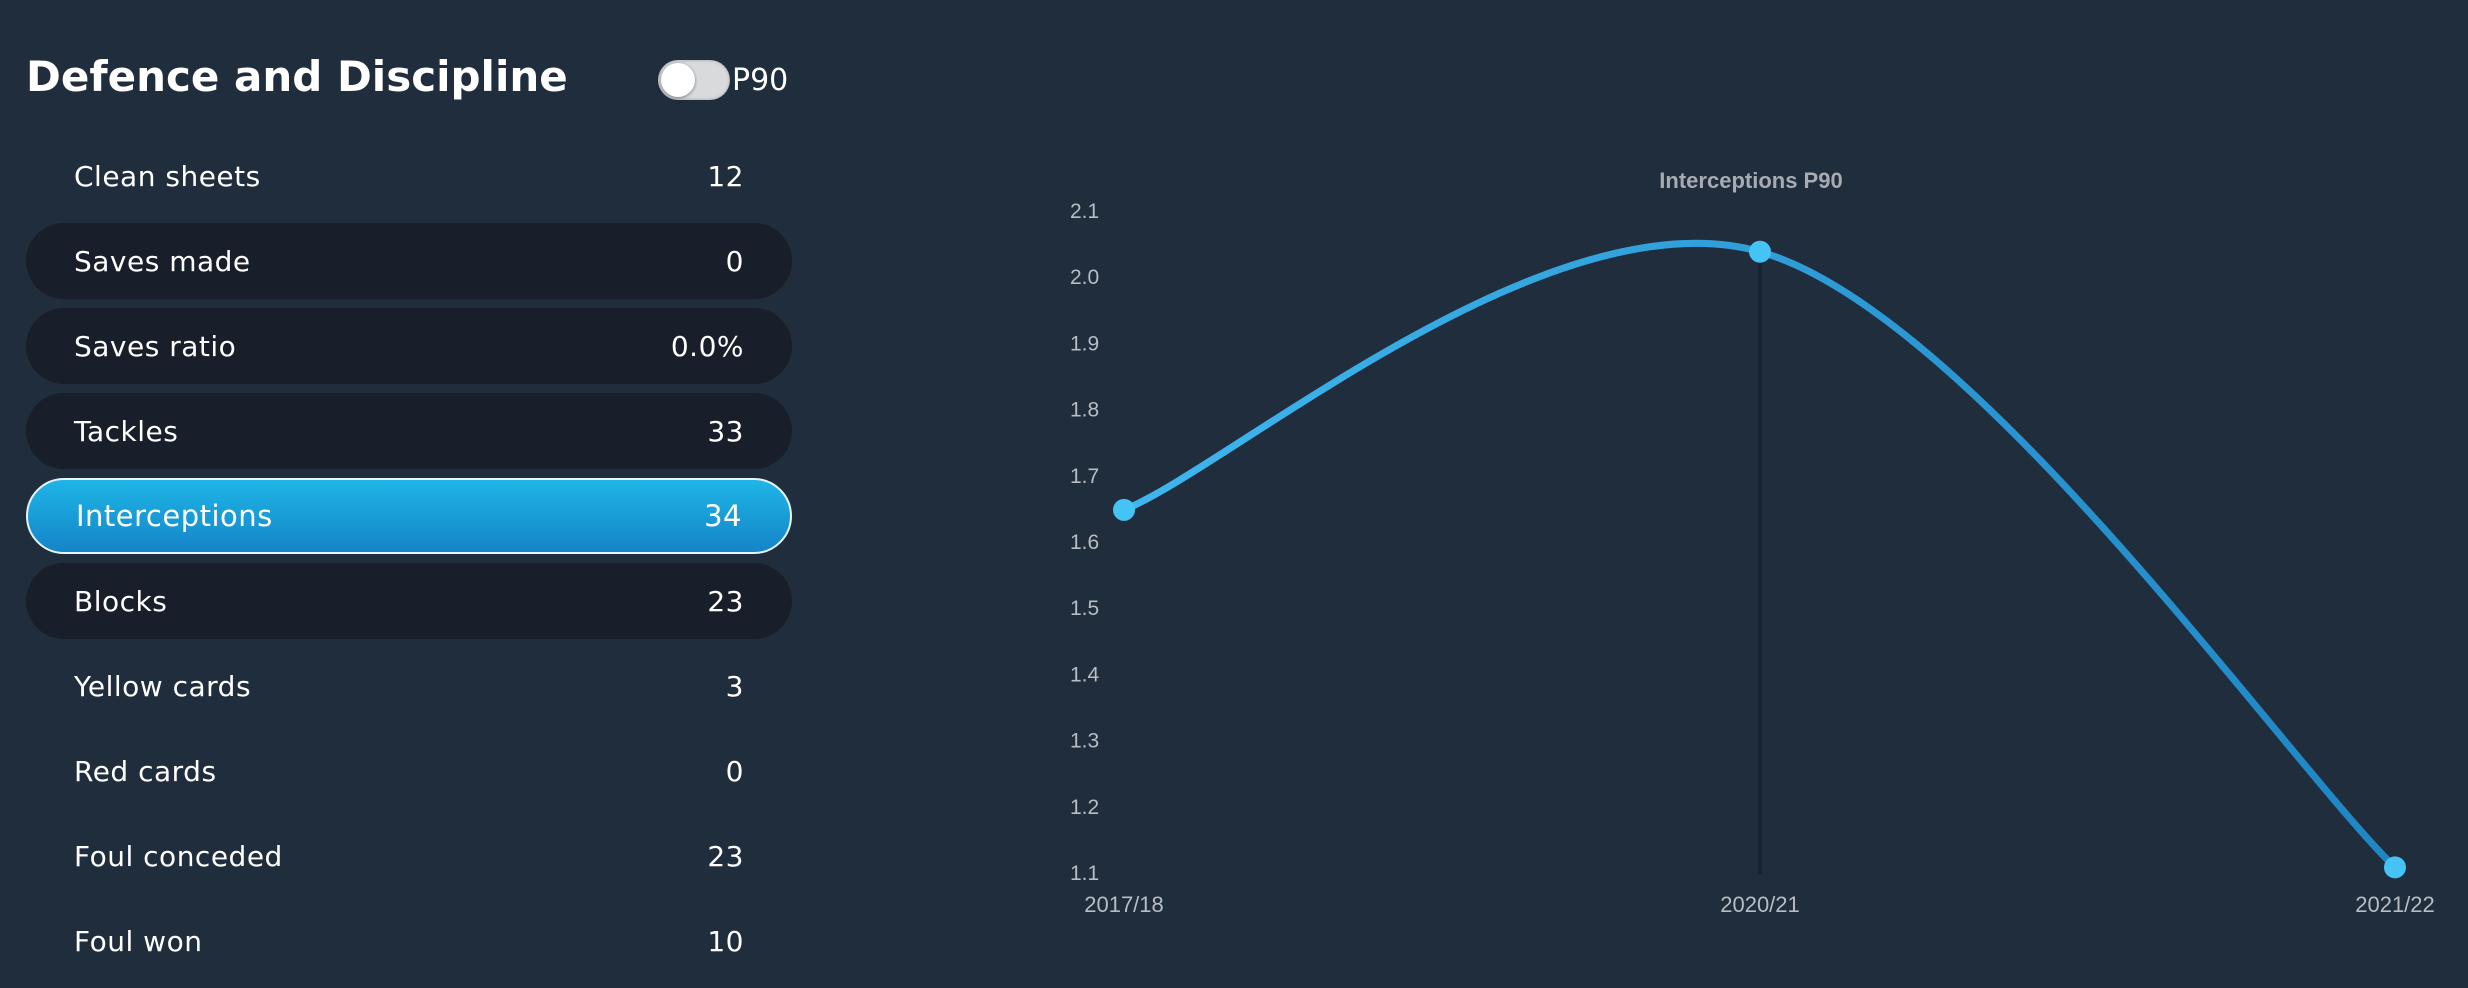 This screenshot has height=988, width=2468. Describe the element at coordinates (409, 686) in the screenshot. I see `stat-row-yellow-cards: Yellow cards 3` at that location.